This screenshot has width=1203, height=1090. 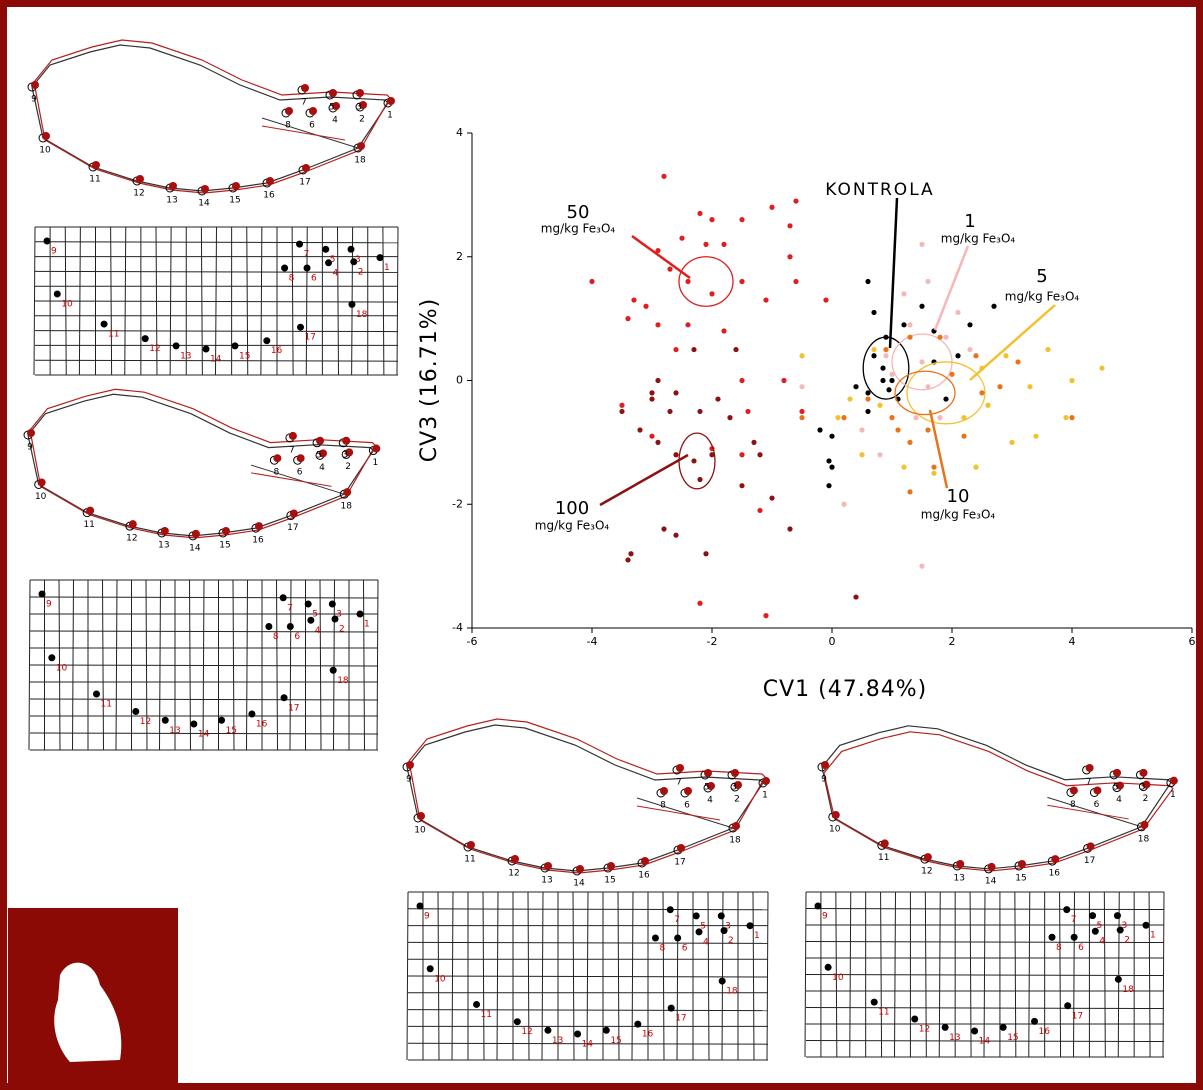 I want to click on group-label: KONTROLA, so click(x=879, y=190).